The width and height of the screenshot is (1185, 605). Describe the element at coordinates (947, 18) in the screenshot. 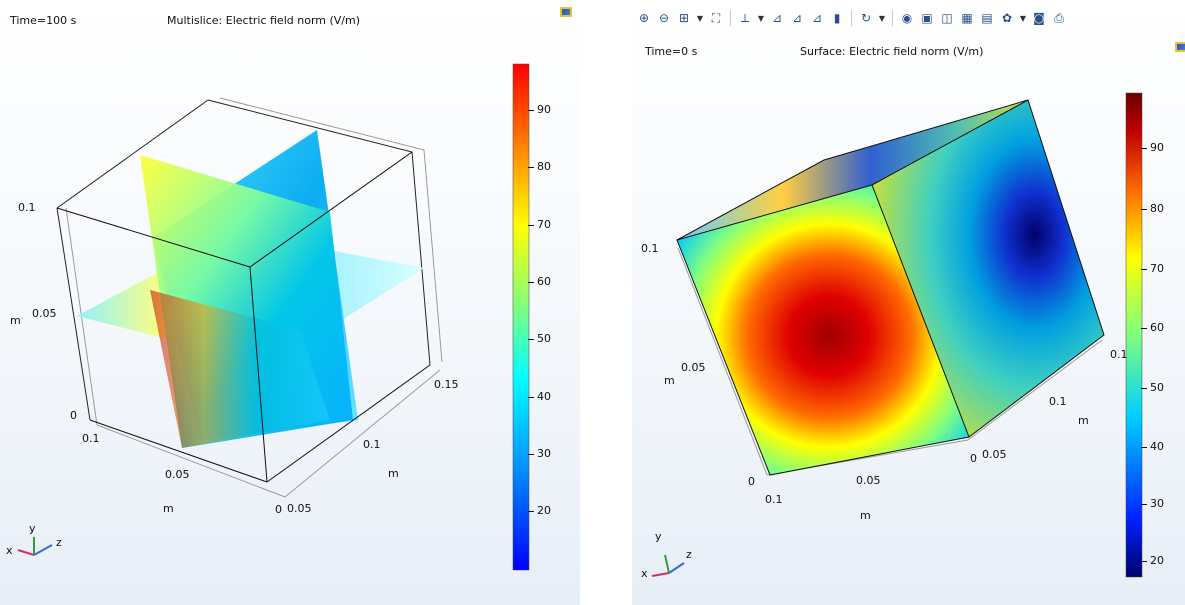

I see `wireframe-icon: ◫` at that location.